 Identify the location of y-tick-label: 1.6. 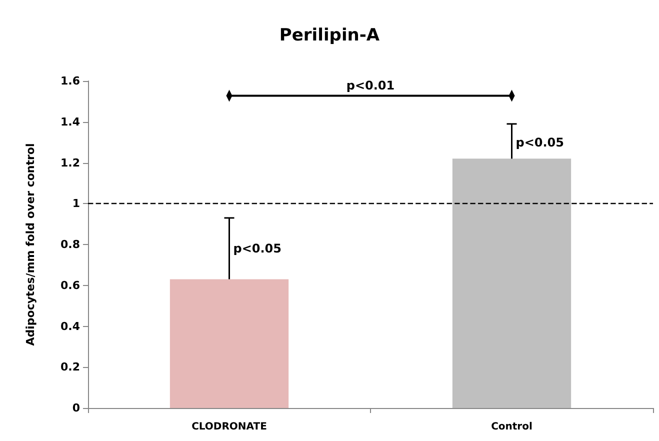
(70, 81).